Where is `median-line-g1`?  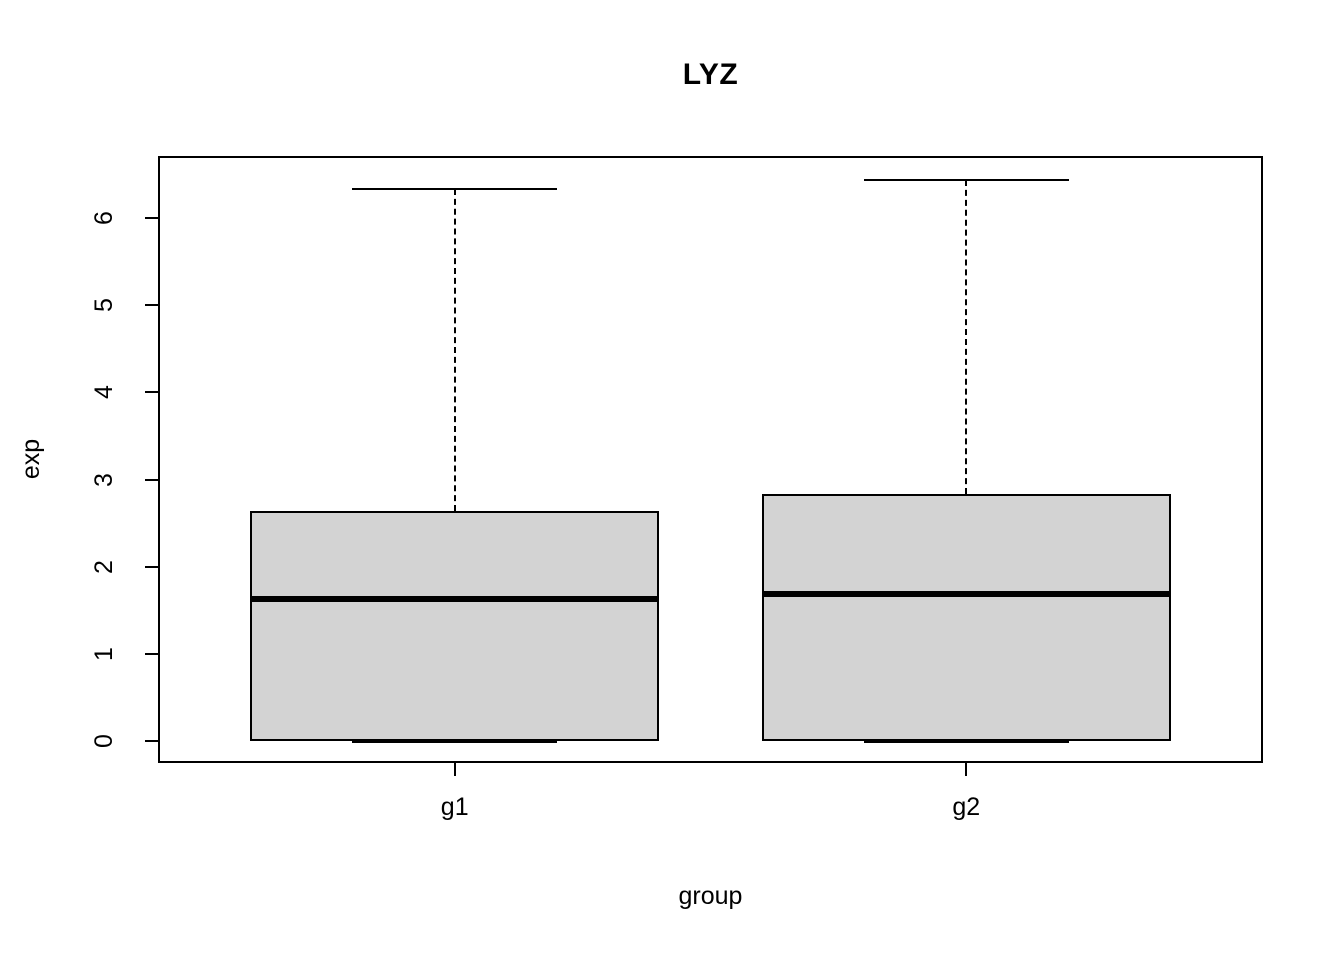
median-line-g1 is located at coordinates (455, 599).